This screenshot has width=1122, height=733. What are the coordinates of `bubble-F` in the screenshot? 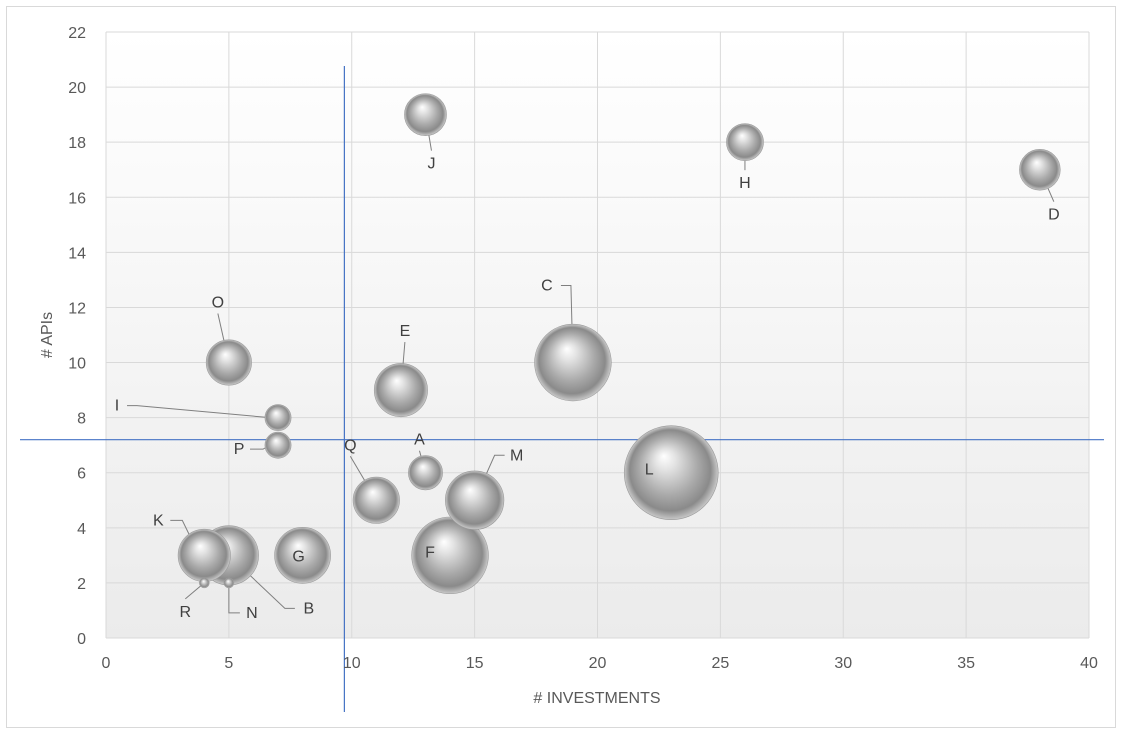 It's located at (450, 555).